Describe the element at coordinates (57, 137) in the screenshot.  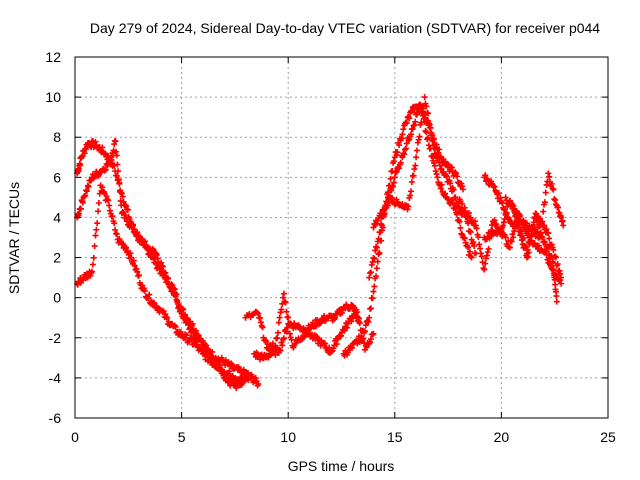
I see `y-tick-label: 8` at that location.